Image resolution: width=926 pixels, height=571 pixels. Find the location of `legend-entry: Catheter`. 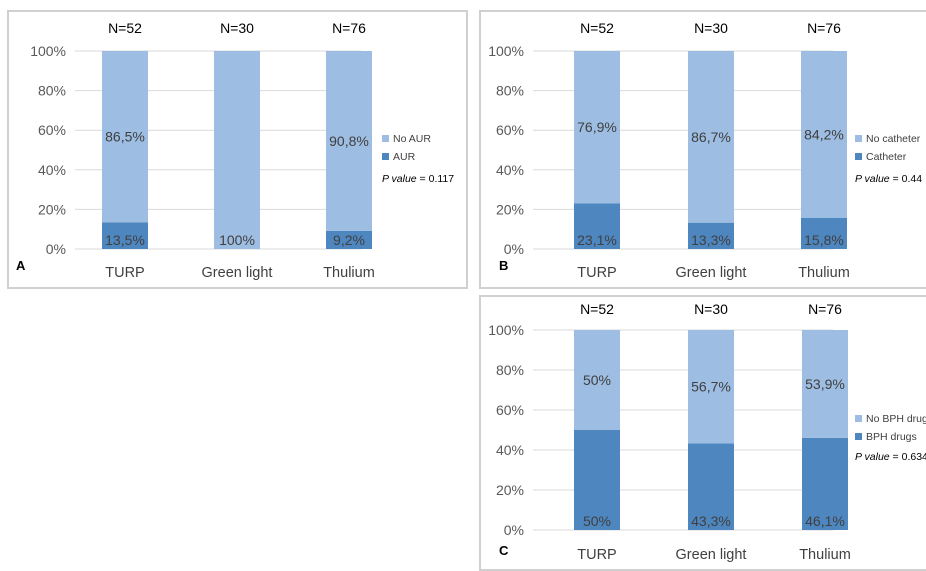

legend-entry: Catheter is located at coordinates (886, 157).